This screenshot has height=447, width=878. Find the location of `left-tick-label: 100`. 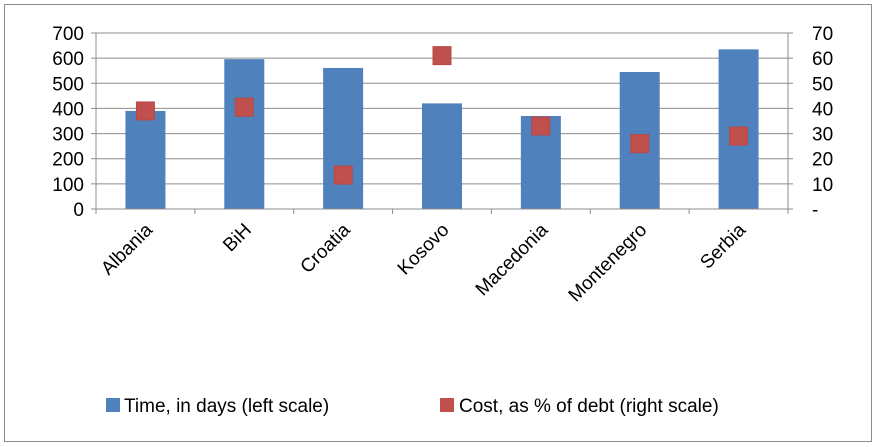

left-tick-label: 100 is located at coordinates (68, 185).